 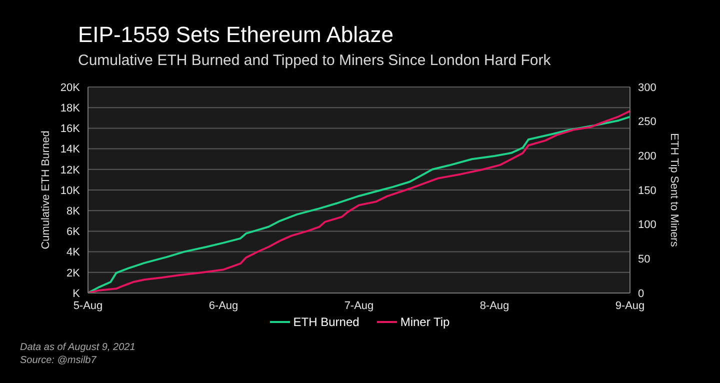 I want to click on x-tick-label: 9-Aug, so click(x=630, y=306).